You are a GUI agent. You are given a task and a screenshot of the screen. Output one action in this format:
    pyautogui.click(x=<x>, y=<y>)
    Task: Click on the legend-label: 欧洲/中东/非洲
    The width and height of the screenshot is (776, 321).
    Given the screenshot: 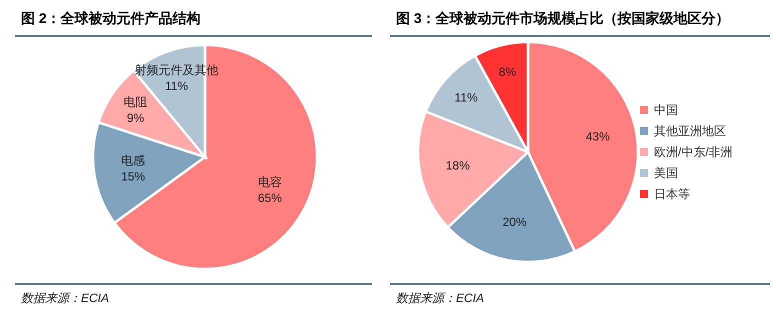 What is the action you would take?
    pyautogui.click(x=693, y=152)
    